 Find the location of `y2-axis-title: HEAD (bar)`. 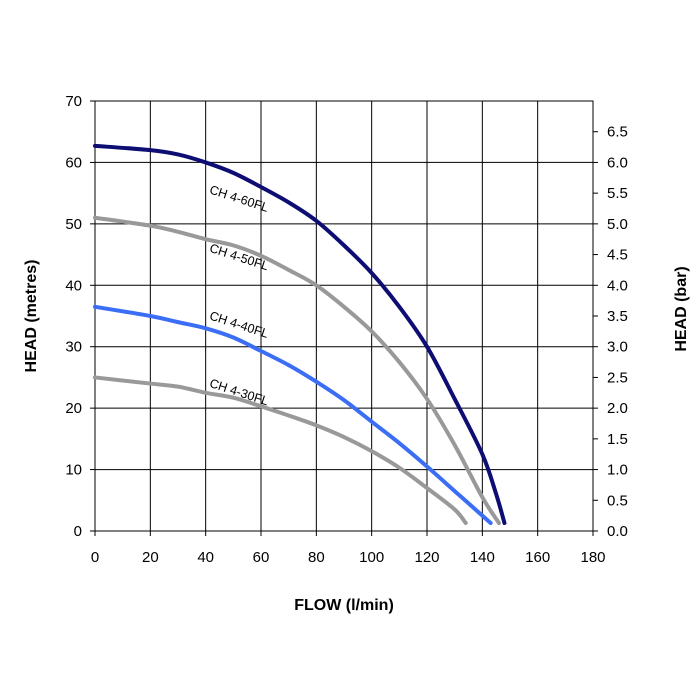

y2-axis-title: HEAD (bar) is located at coordinates (681, 308).